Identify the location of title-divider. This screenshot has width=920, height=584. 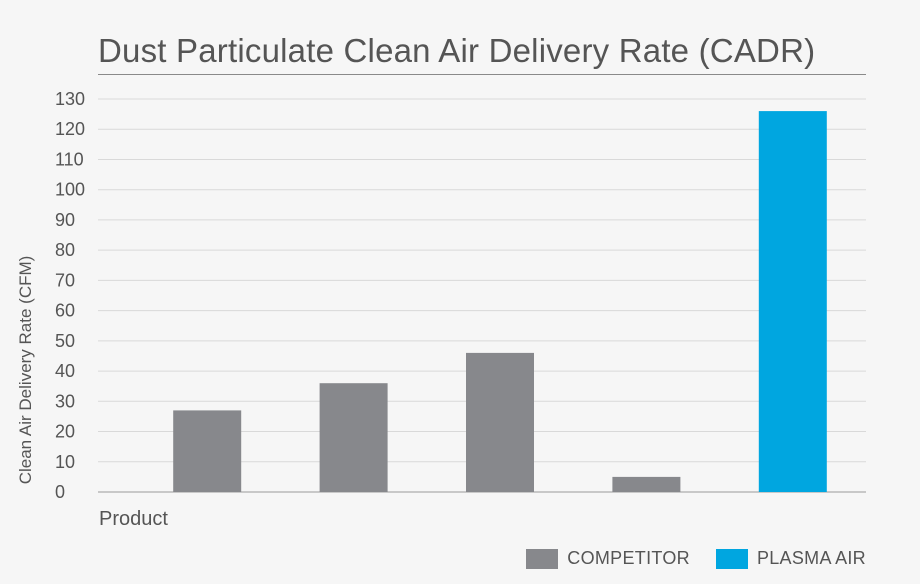
(482, 74).